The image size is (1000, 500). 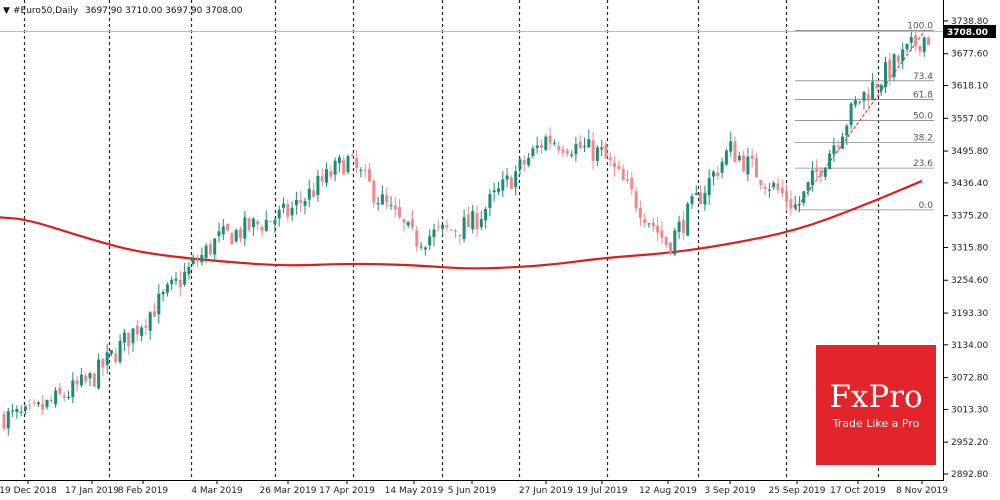 What do you see at coordinates (414, 491) in the screenshot?
I see `time-tick-label: 14 May 2019` at bounding box center [414, 491].